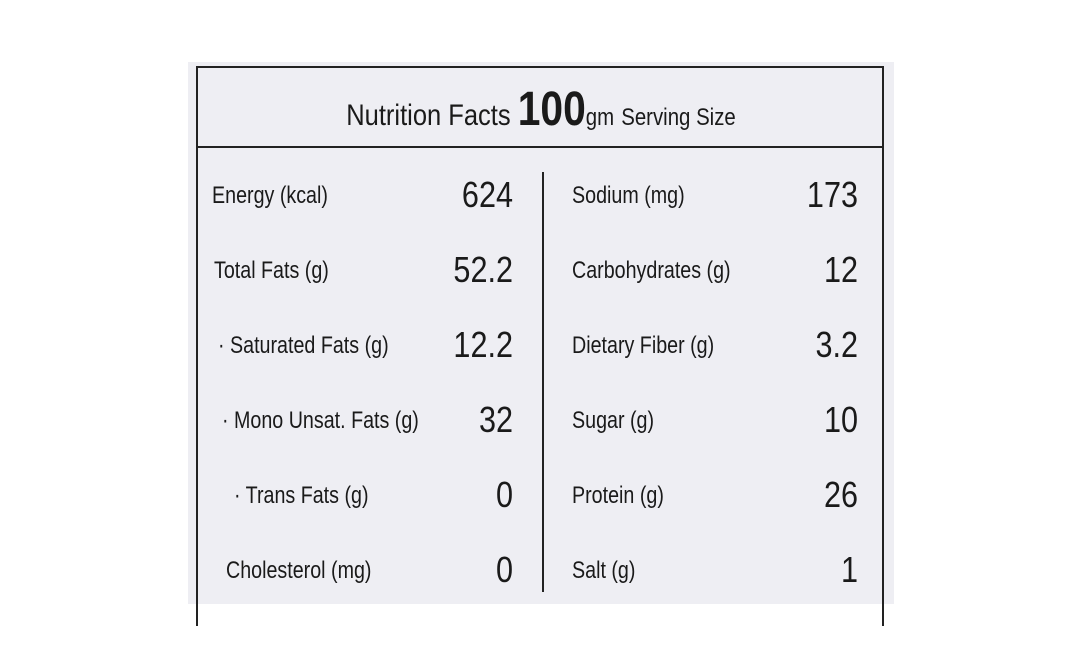 This screenshot has height=671, width=1068. What do you see at coordinates (840, 494) in the screenshot?
I see `nutrient-value: 26` at bounding box center [840, 494].